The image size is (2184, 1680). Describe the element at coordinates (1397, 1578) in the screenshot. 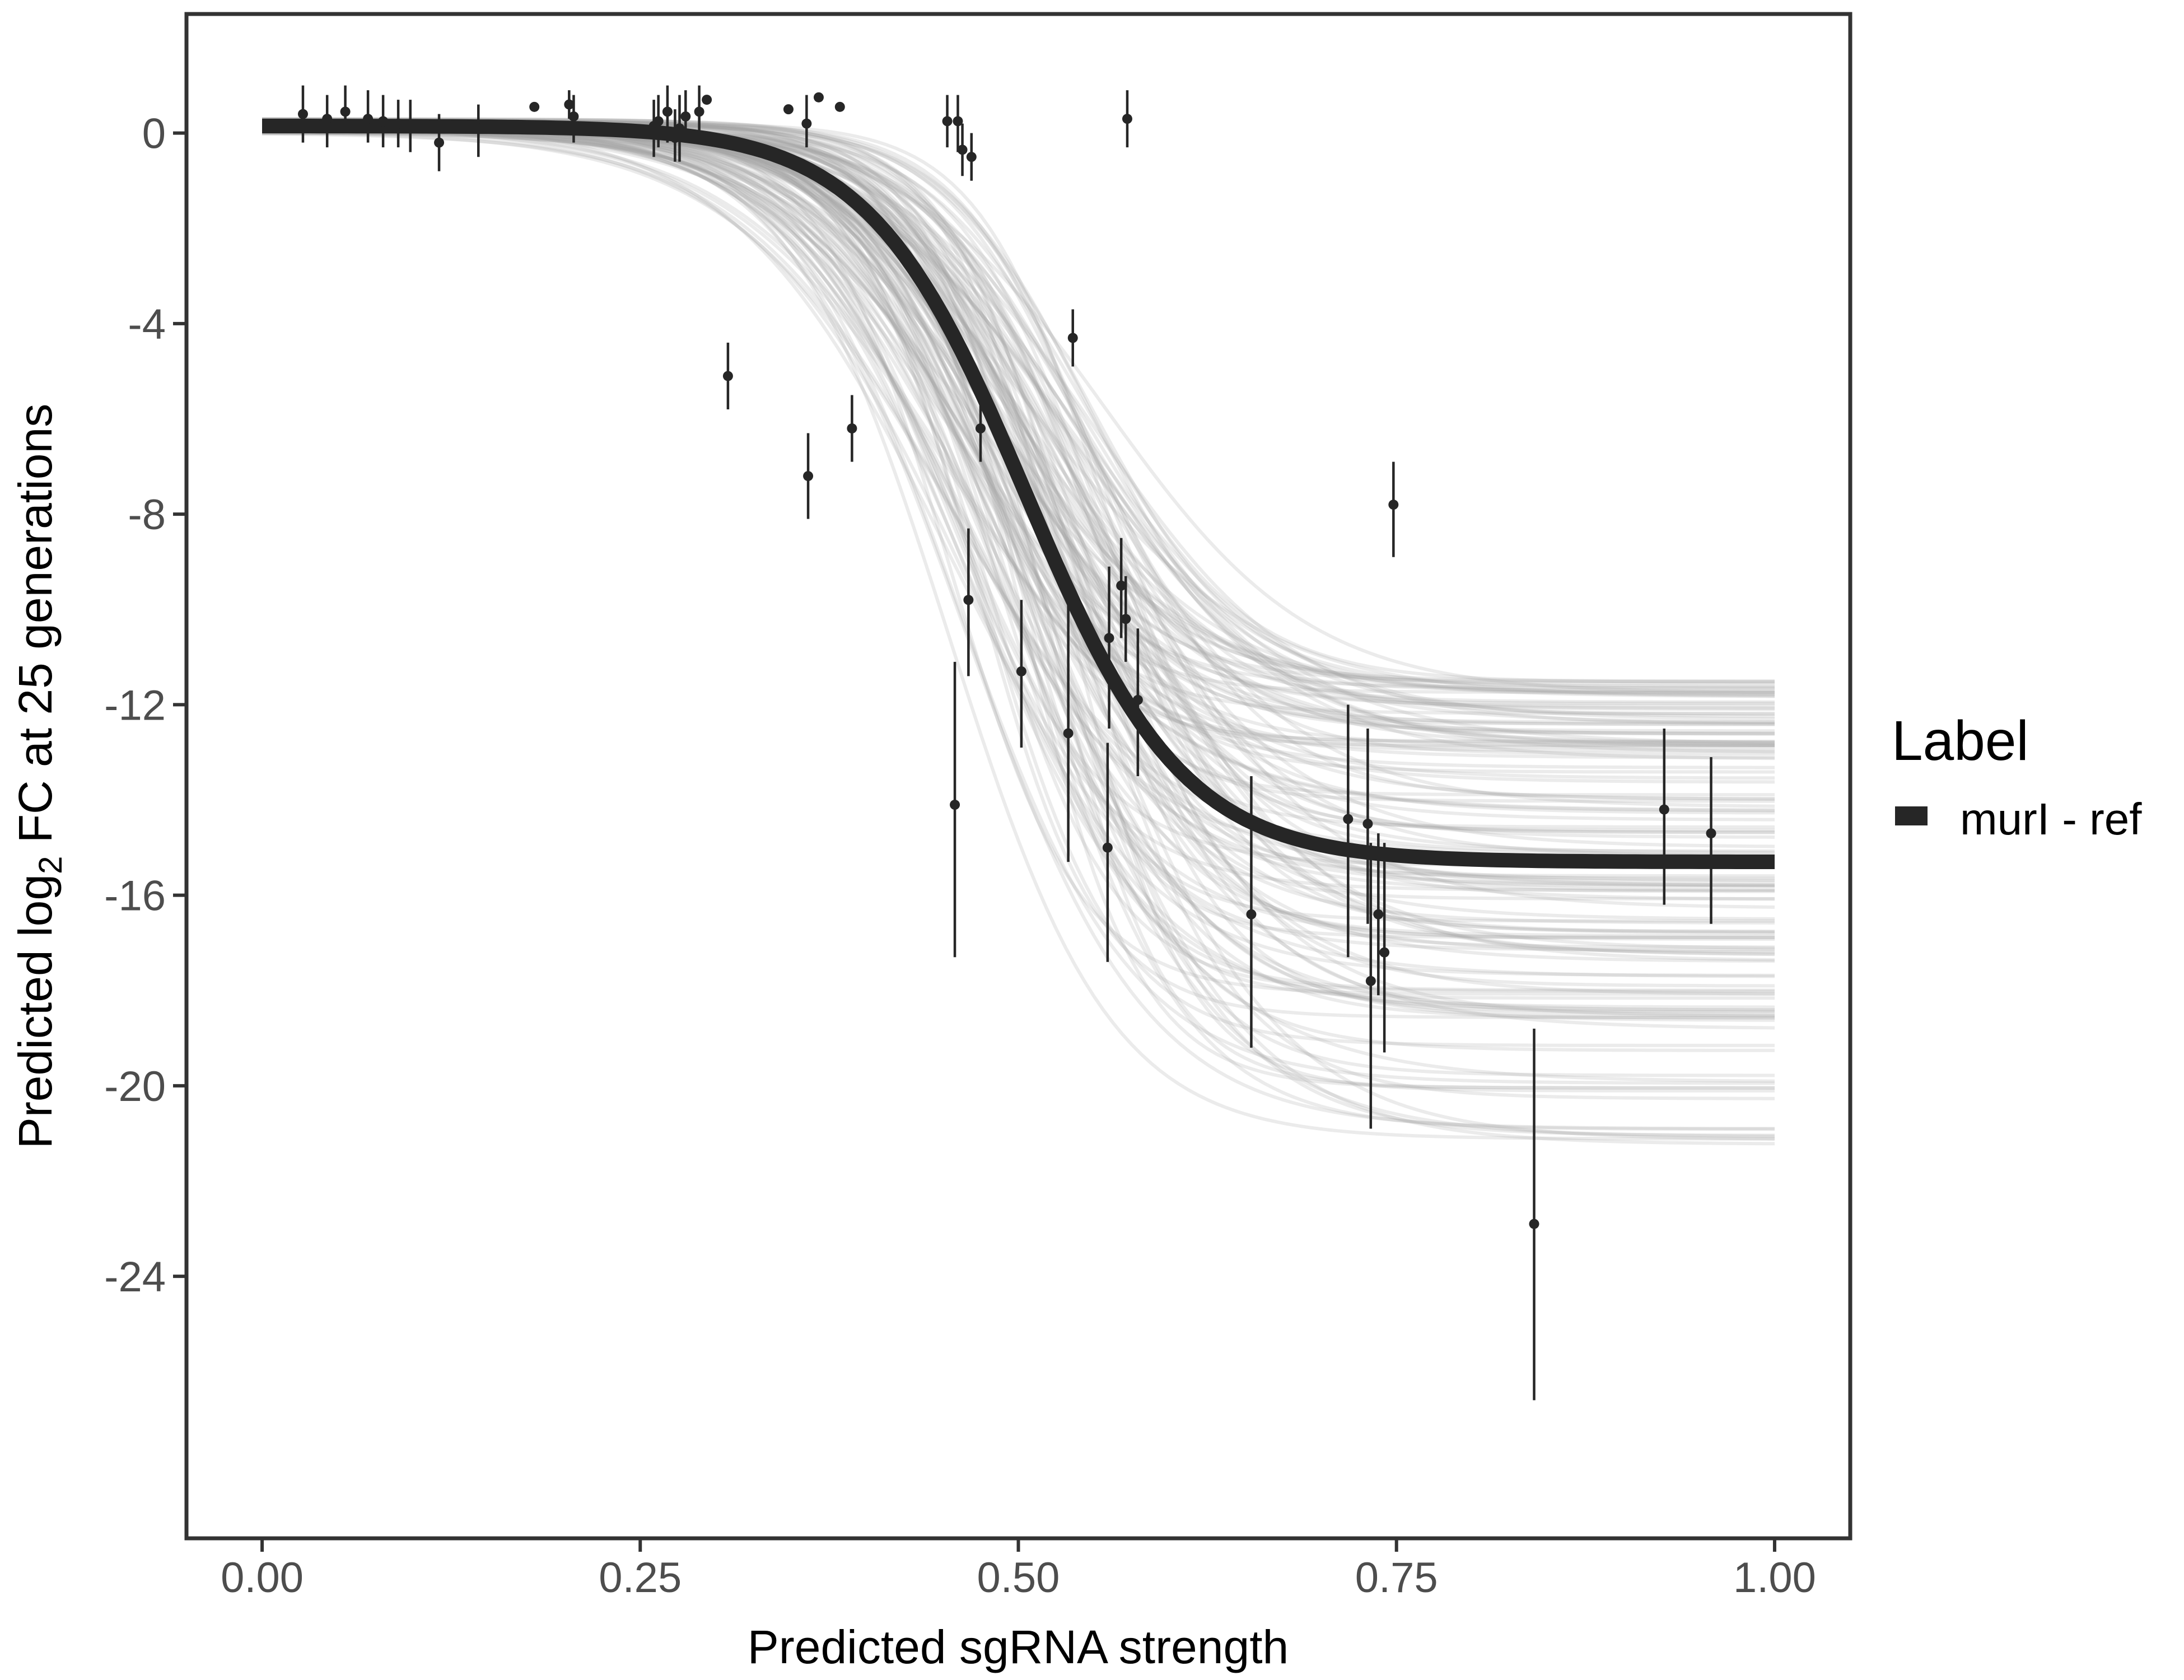

I see `x-tick-label: 0.75` at that location.